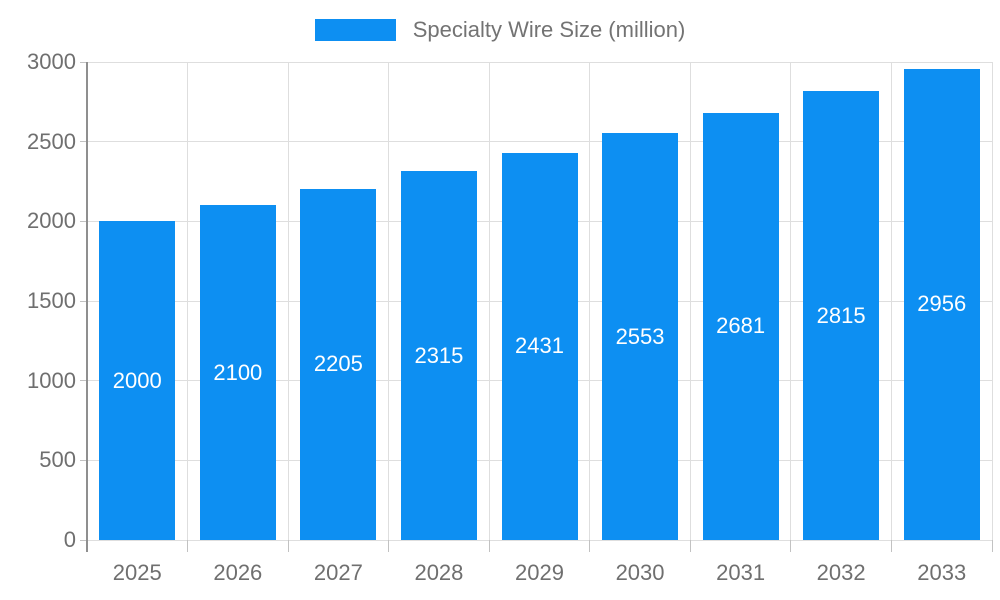  I want to click on bar: 2000, so click(137, 380).